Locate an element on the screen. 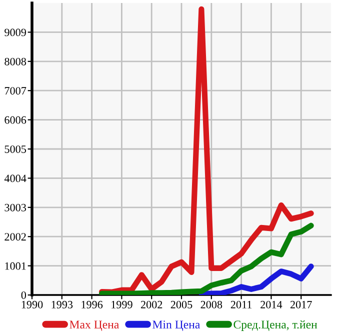 The height and width of the screenshot is (335, 345). y-tick-label: 2002 is located at coordinates (15, 237).